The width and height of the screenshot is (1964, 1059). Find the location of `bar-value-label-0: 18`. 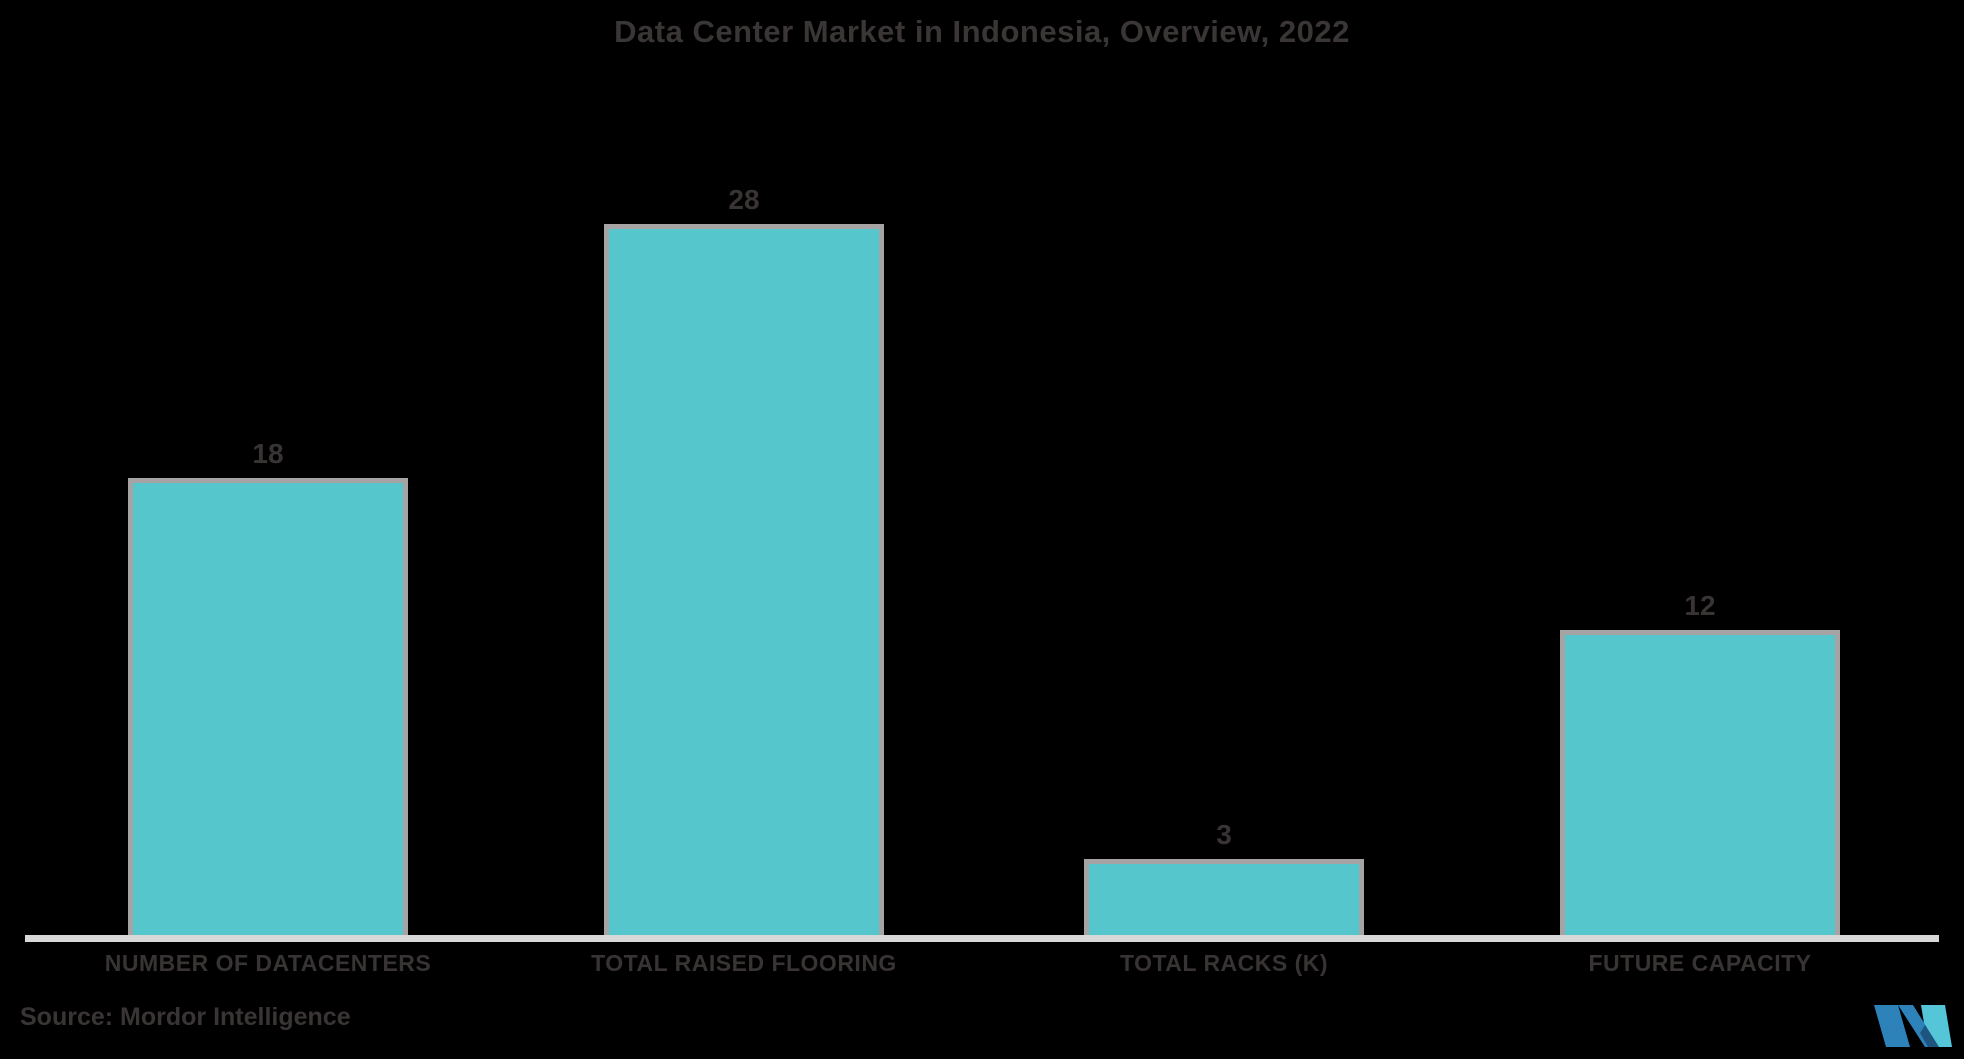

bar-value-label-0: 18 is located at coordinates (268, 453).